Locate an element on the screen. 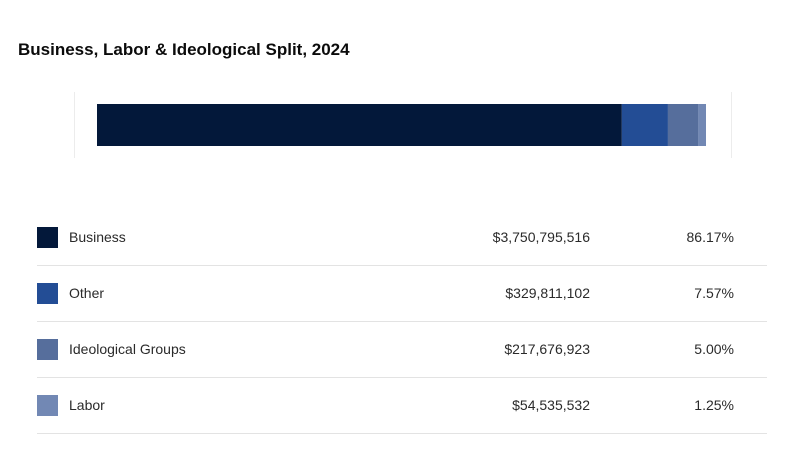 The width and height of the screenshot is (800, 470). legend-amount: $217,676,923 is located at coordinates (547, 349).